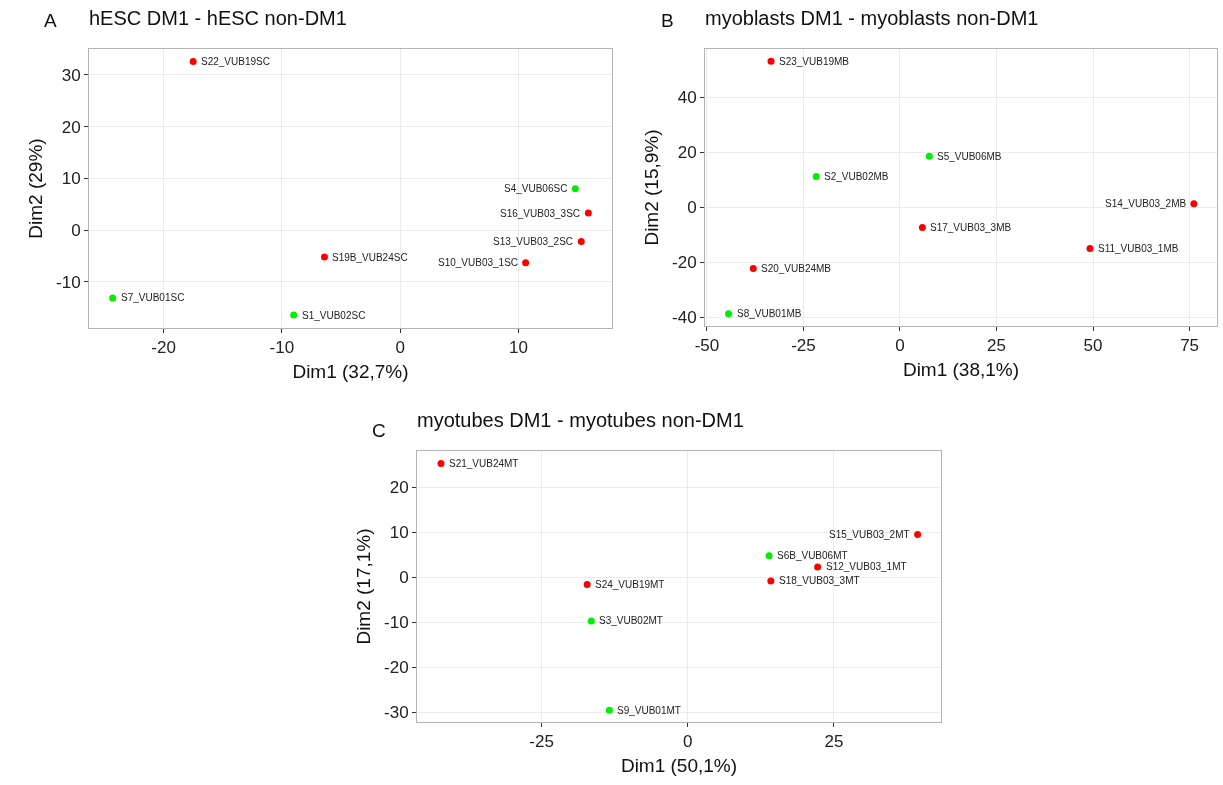 The height and width of the screenshot is (785, 1223). Describe the element at coordinates (631, 620) in the screenshot. I see `annotation: S3_VUB02MT` at that location.